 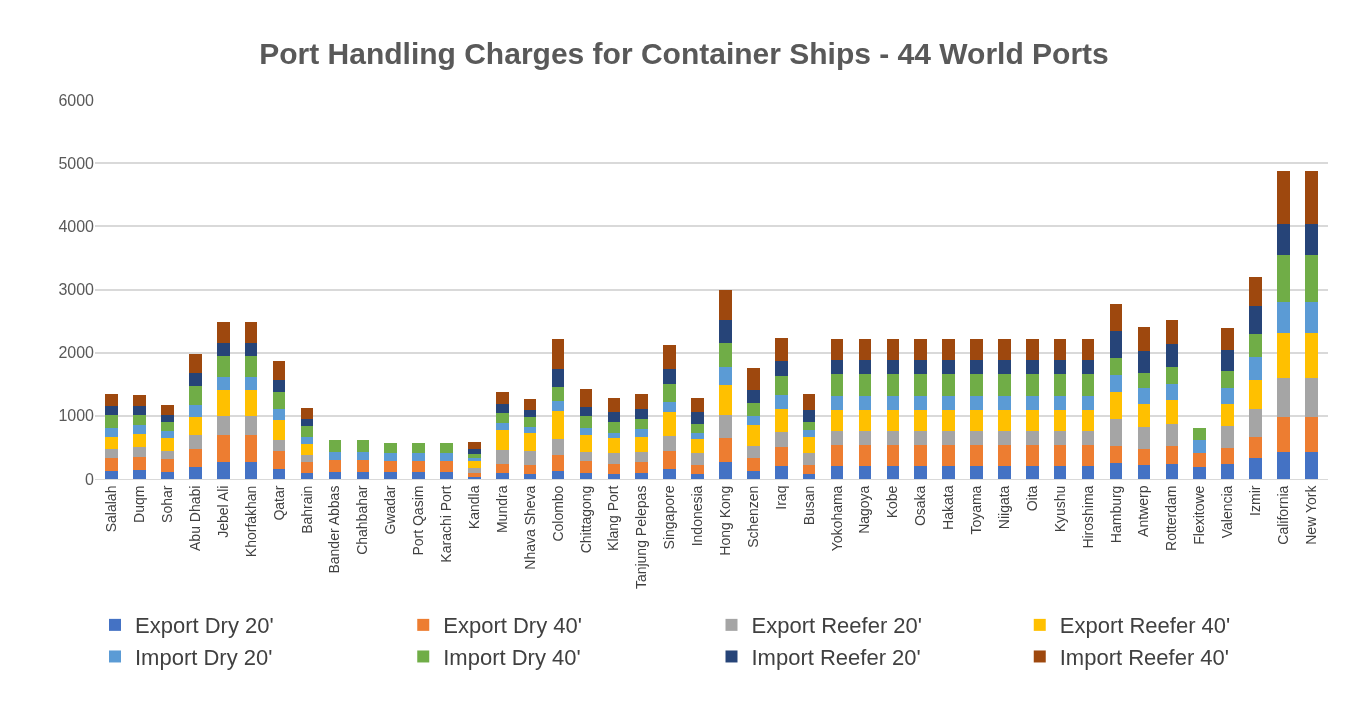 What do you see at coordinates (76, 290) in the screenshot?
I see `y-tick-label: 3000` at bounding box center [76, 290].